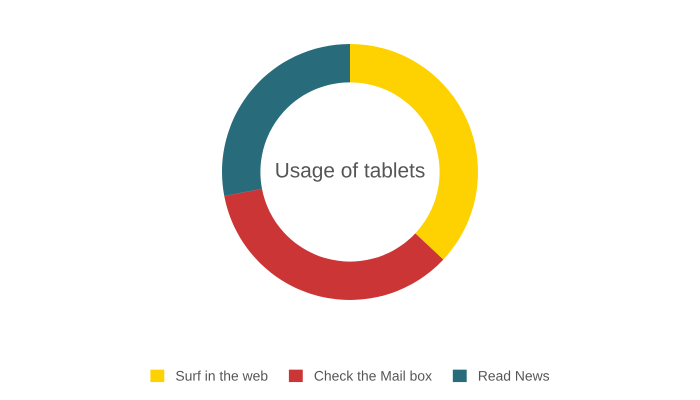 This screenshot has width=700, height=400. What do you see at coordinates (373, 375) in the screenshot?
I see `legend-label: Check the Mail box` at bounding box center [373, 375].